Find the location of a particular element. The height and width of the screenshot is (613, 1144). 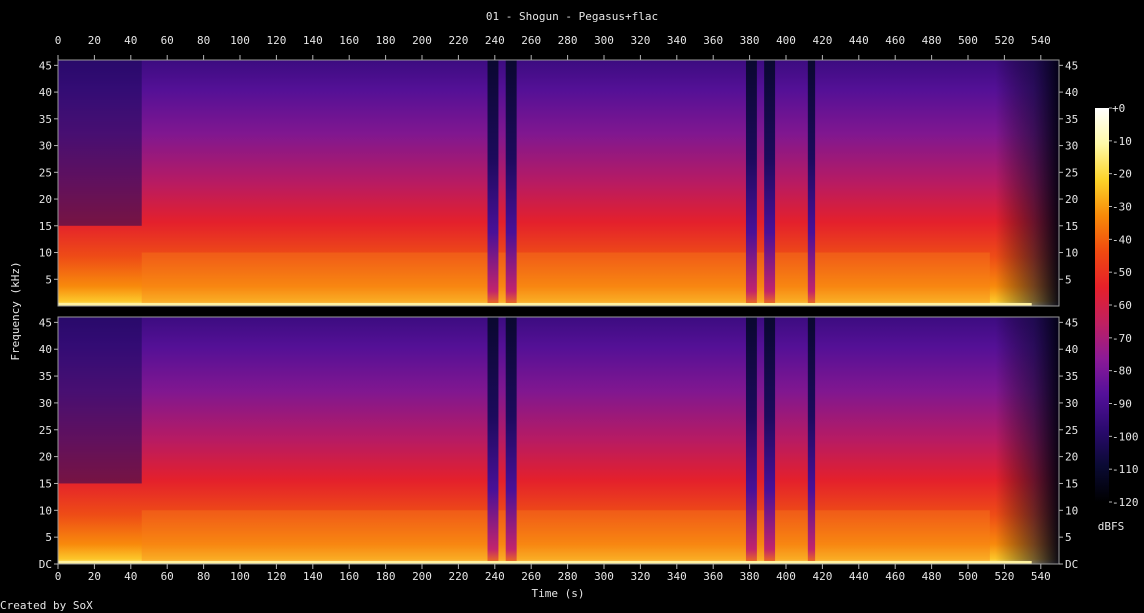

x-tick-label-bottom: 460 is located at coordinates (895, 576).